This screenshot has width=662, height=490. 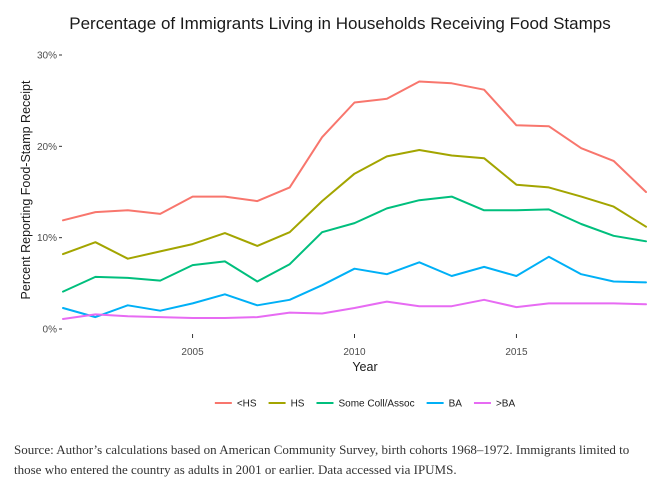 I want to click on y-tick-label: 10%, so click(x=47, y=238).